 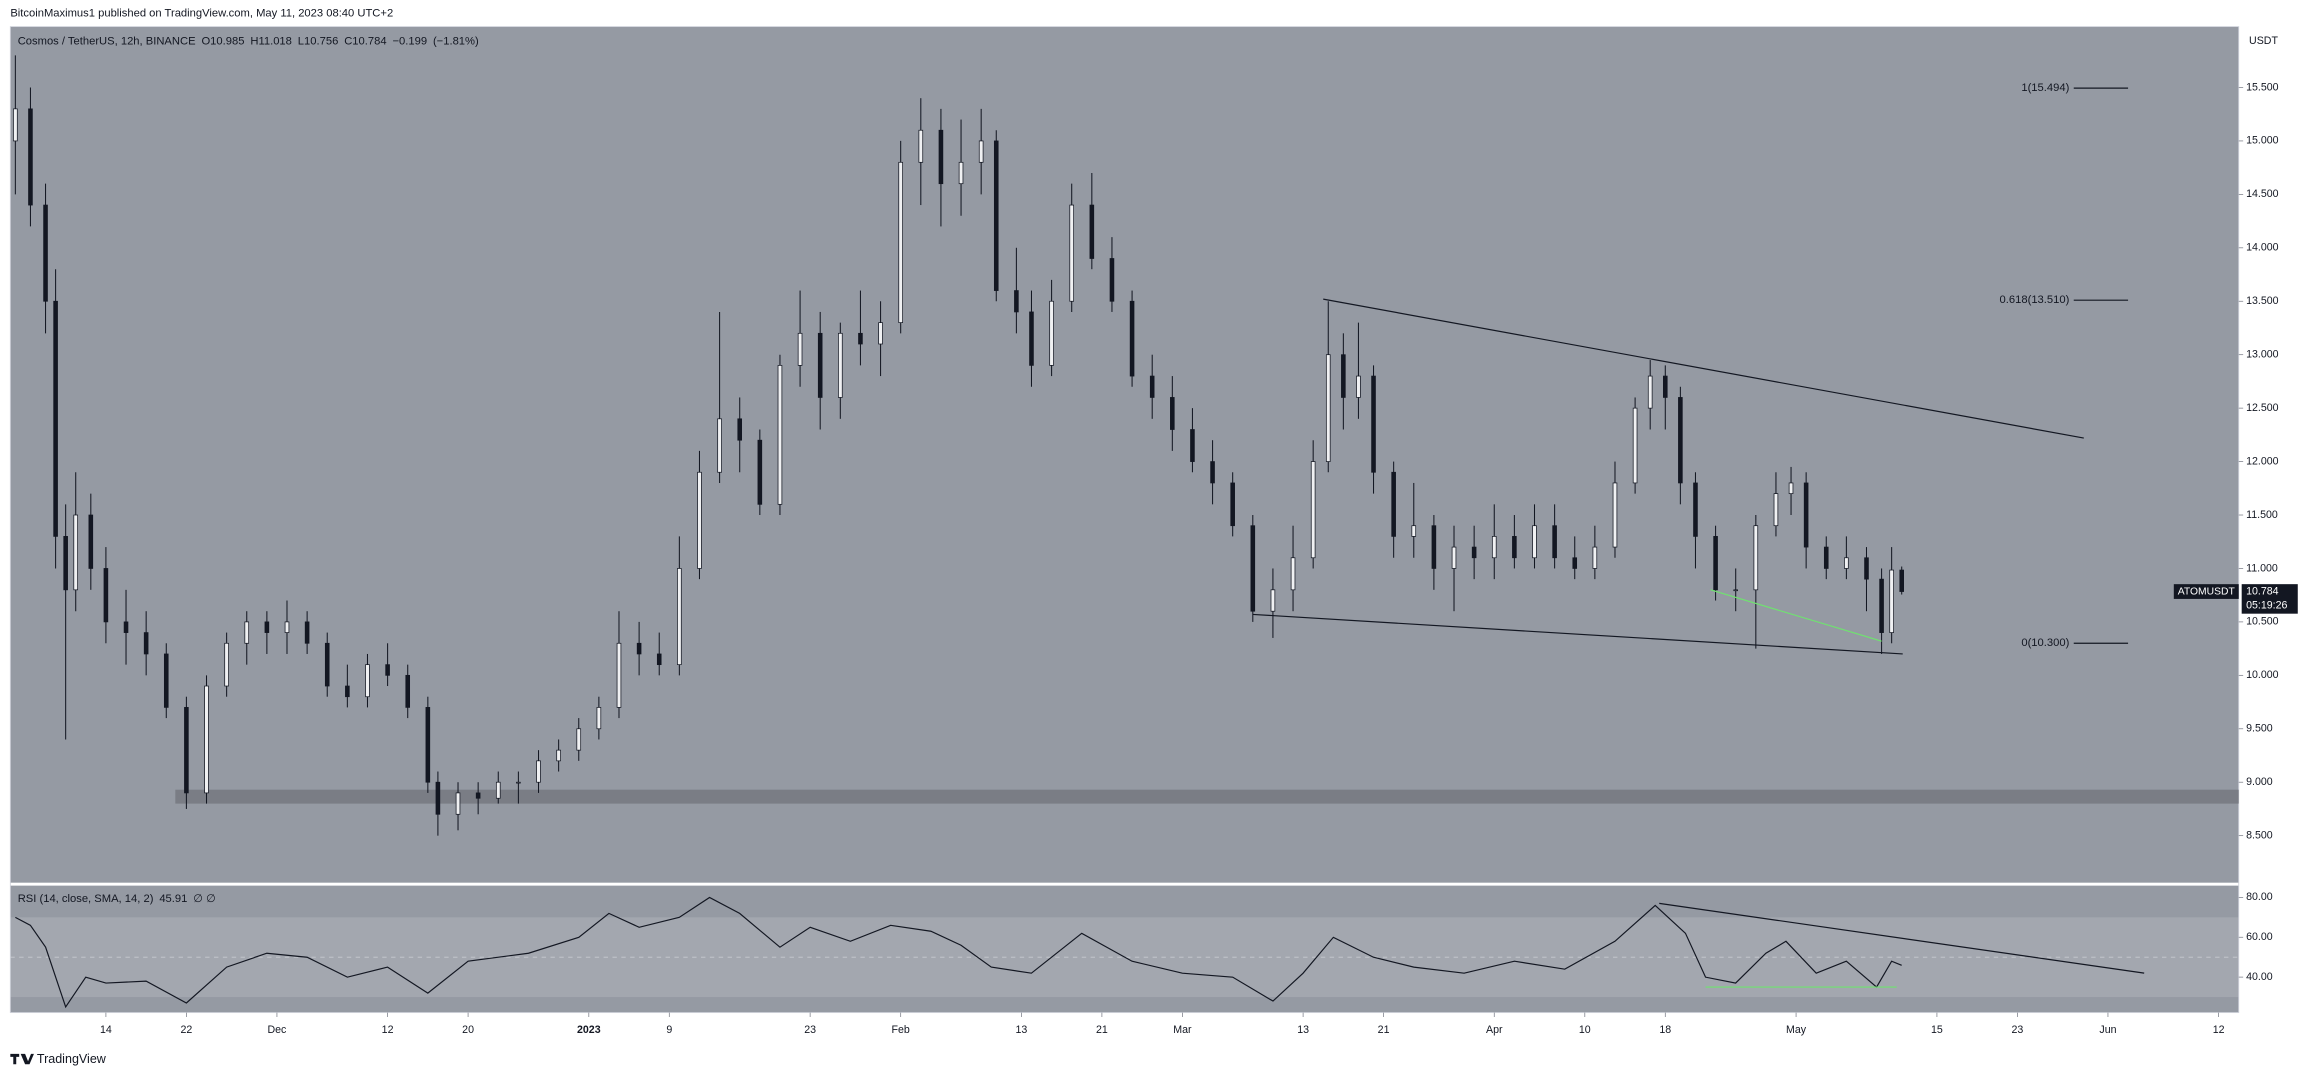 What do you see at coordinates (274, 41) in the screenshot?
I see `legend-field-value: 11.018` at bounding box center [274, 41].